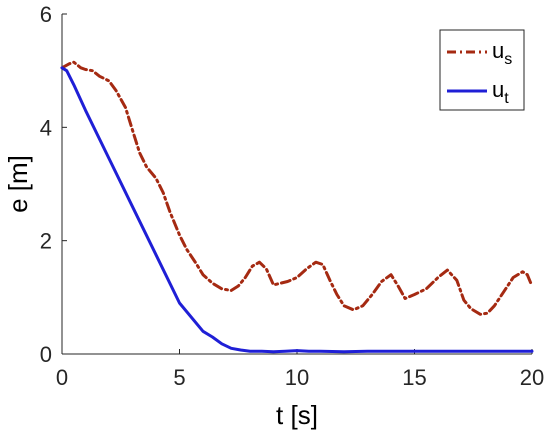  What do you see at coordinates (46, 14) in the screenshot?
I see `y-tick-label: 6` at bounding box center [46, 14].